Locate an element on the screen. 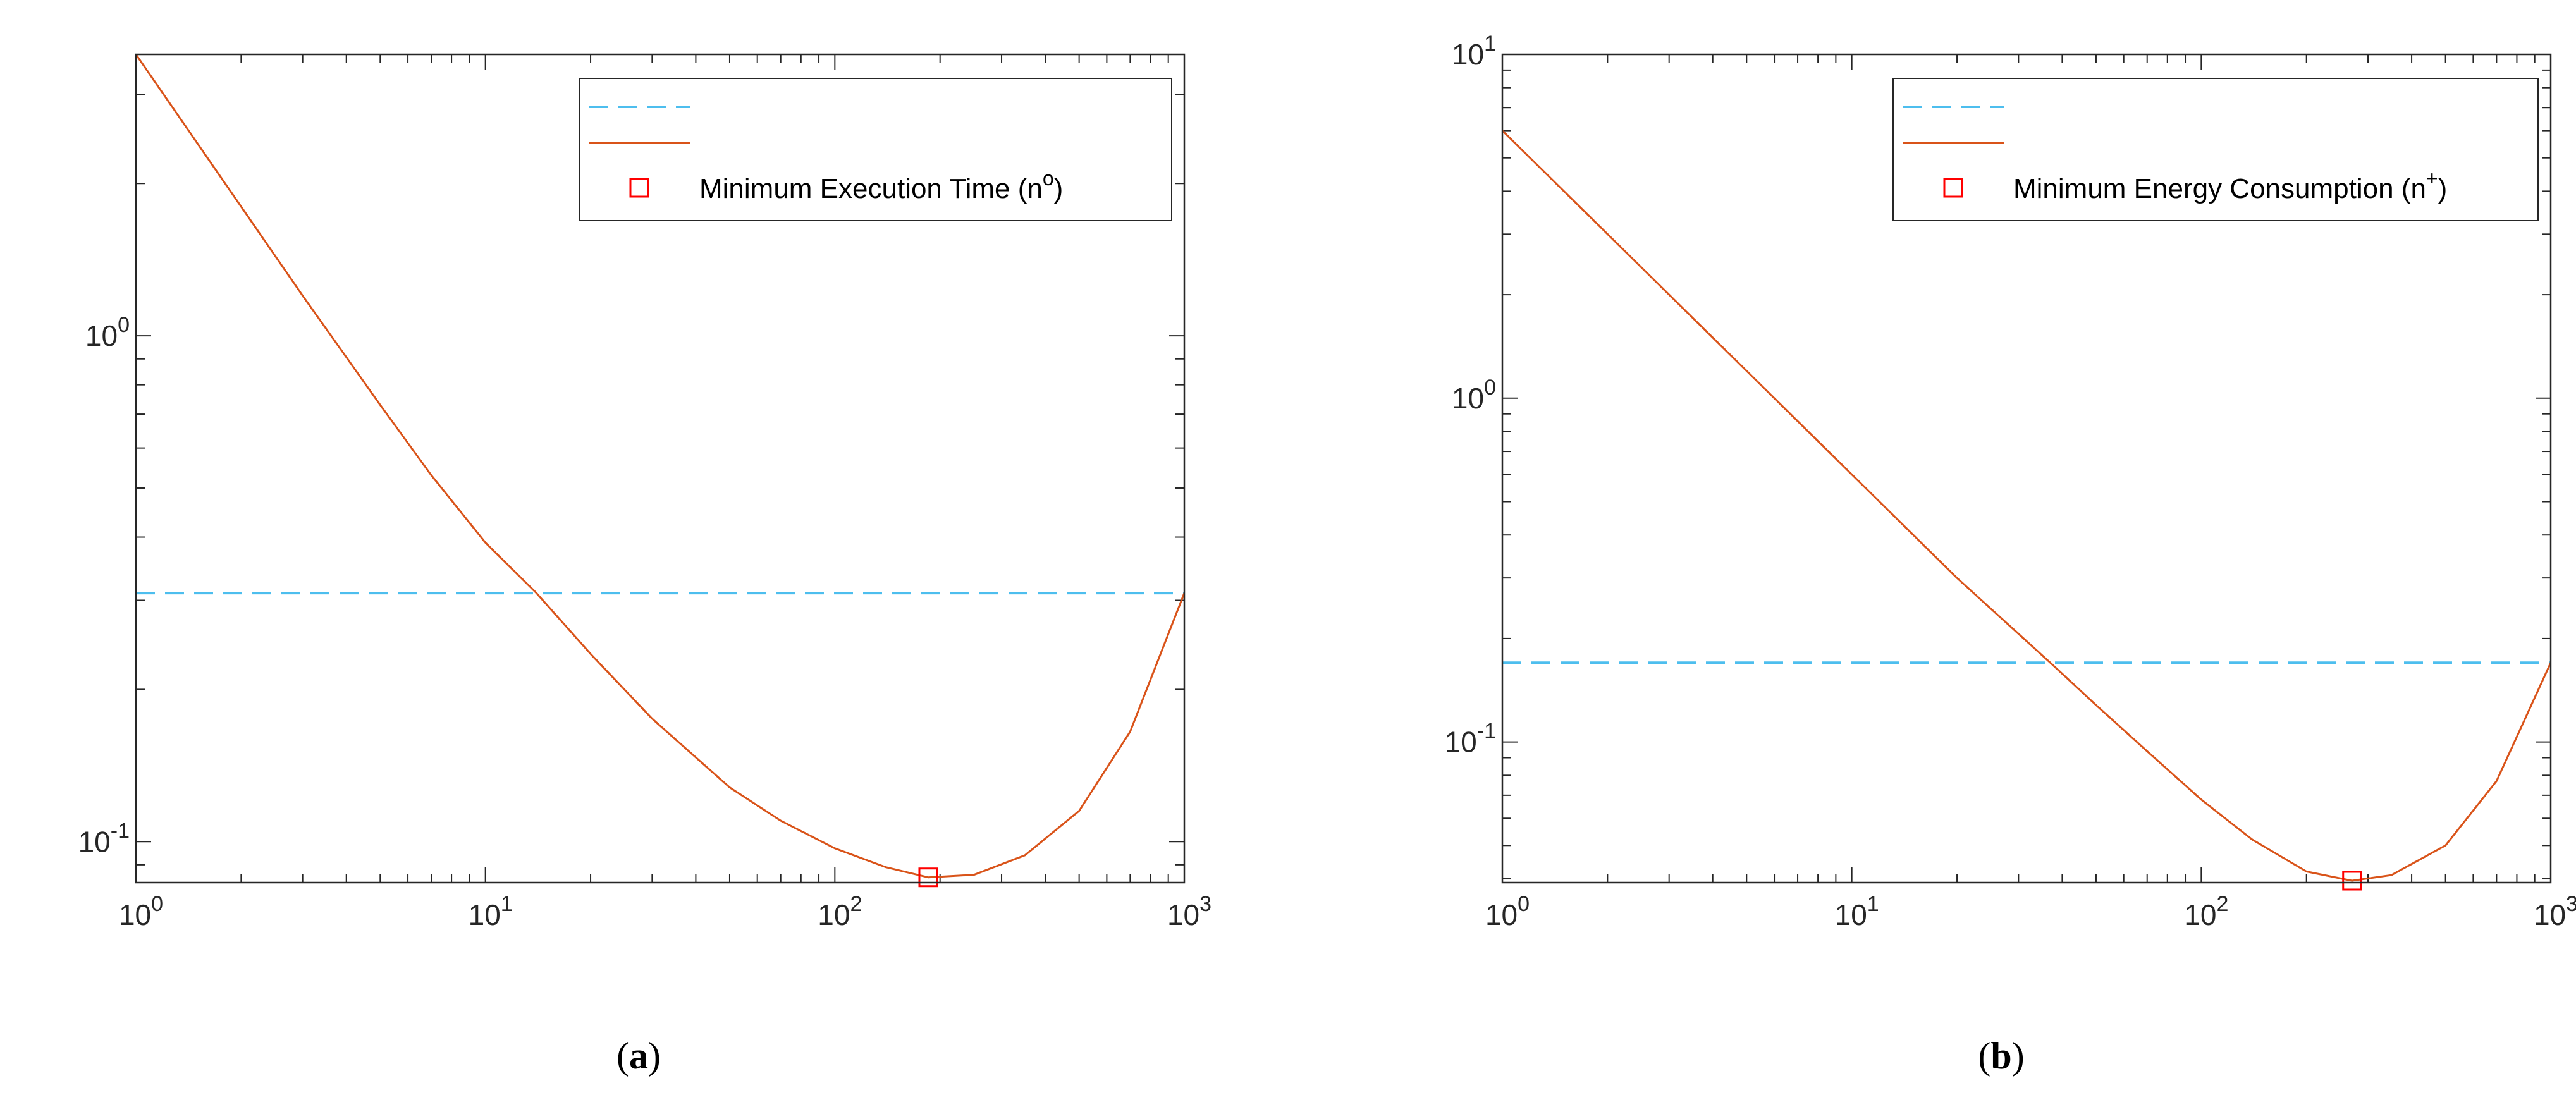 The height and width of the screenshot is (1095, 2576). subfigure-letter: a is located at coordinates (638, 1056).